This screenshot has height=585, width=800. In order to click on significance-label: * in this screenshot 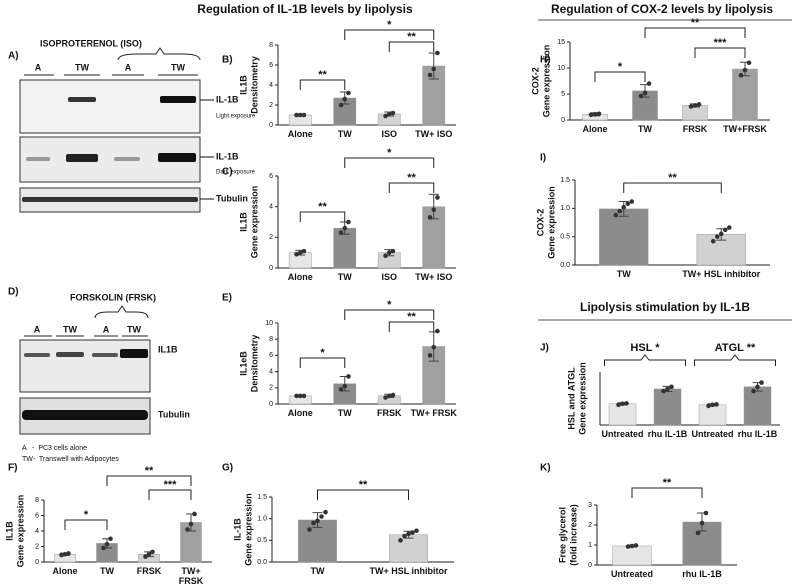, I will do `click(389, 25)`.